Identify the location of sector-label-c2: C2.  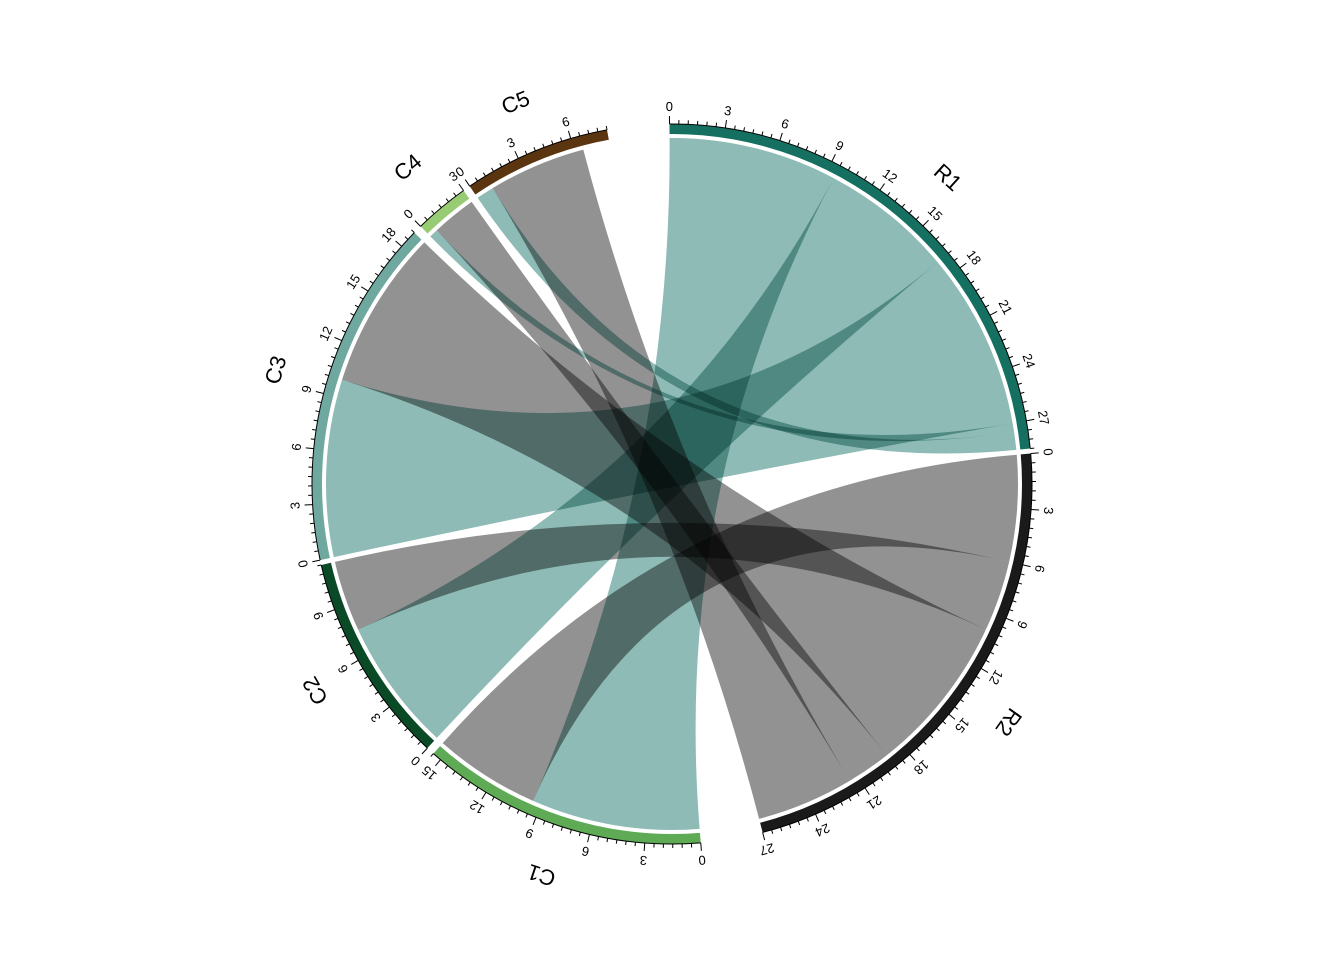
(315, 690).